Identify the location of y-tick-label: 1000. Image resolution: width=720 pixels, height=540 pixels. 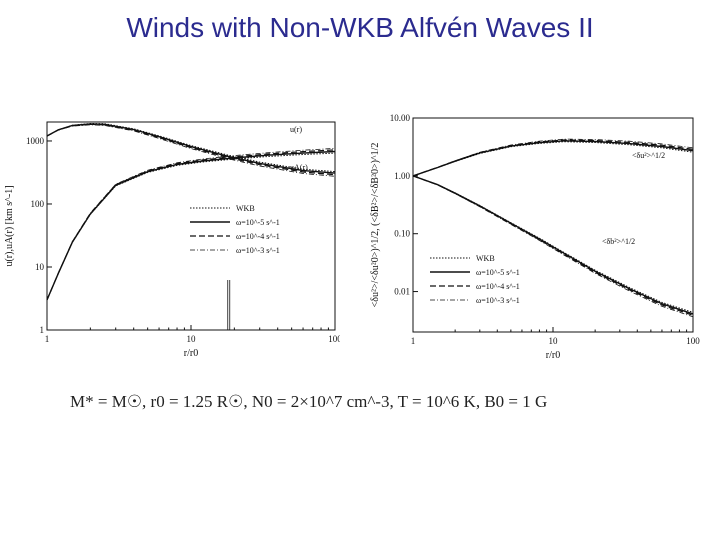
(35, 141).